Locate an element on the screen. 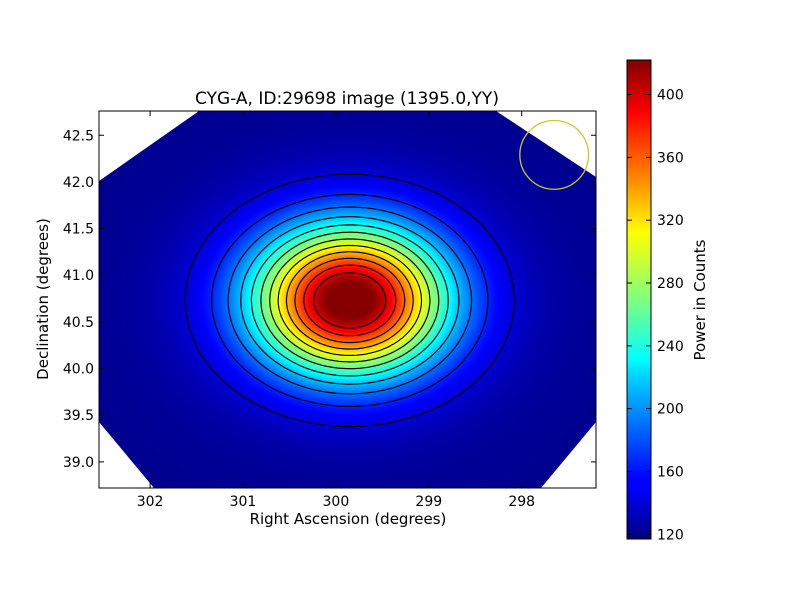  y-tick-label: 40.0 is located at coordinates (78, 370).